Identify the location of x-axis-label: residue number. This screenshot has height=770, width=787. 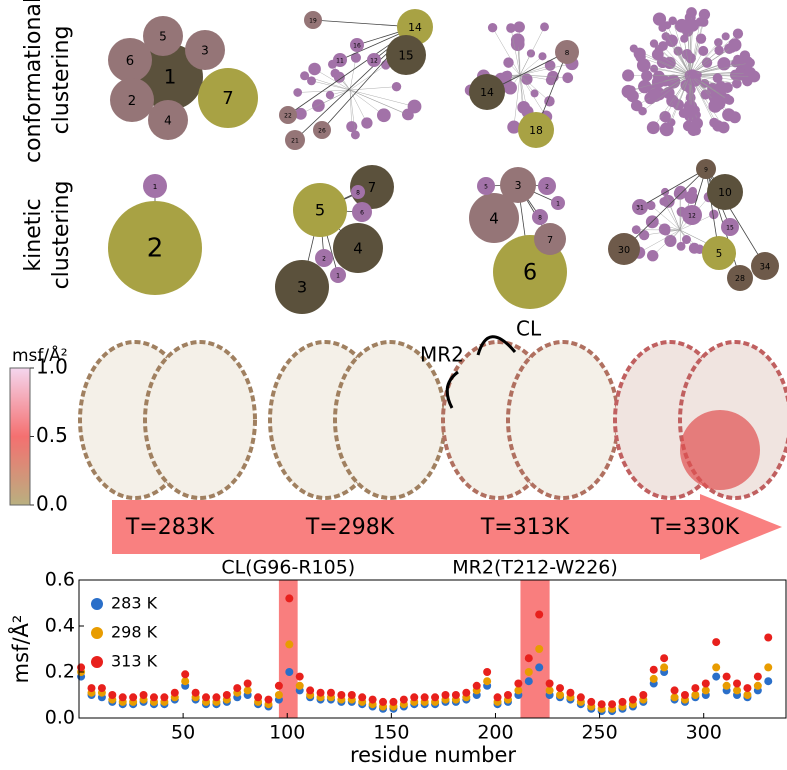
(433, 755).